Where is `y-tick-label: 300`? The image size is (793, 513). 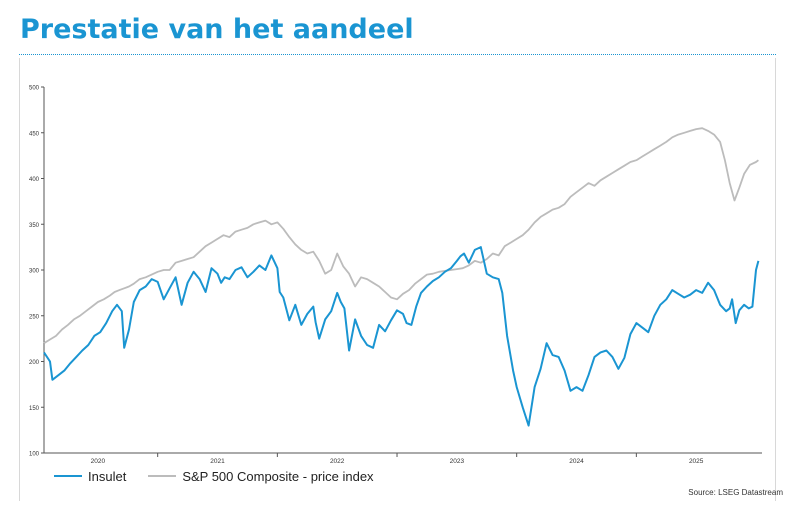 y-tick-label: 300 is located at coordinates (34, 272).